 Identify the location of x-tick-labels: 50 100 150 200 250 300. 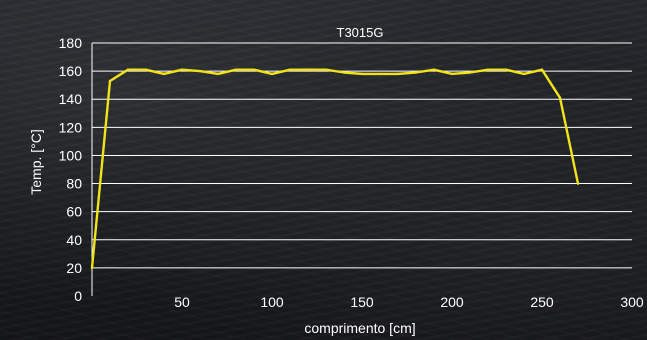
(409, 302).